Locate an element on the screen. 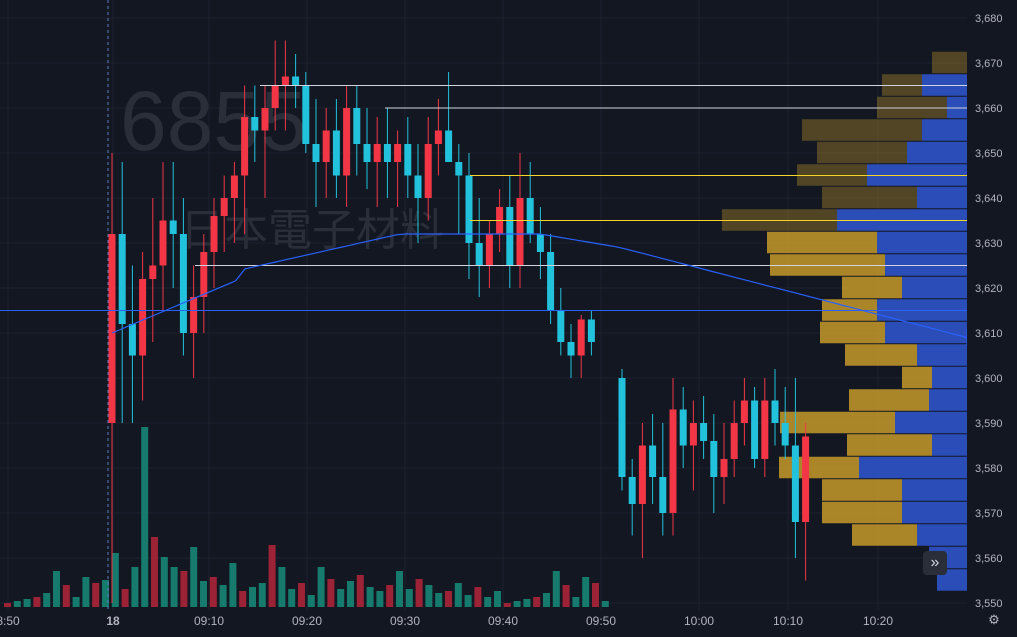 The height and width of the screenshot is (637, 1017). time-tick-label: 8:50 is located at coordinates (10, 621).